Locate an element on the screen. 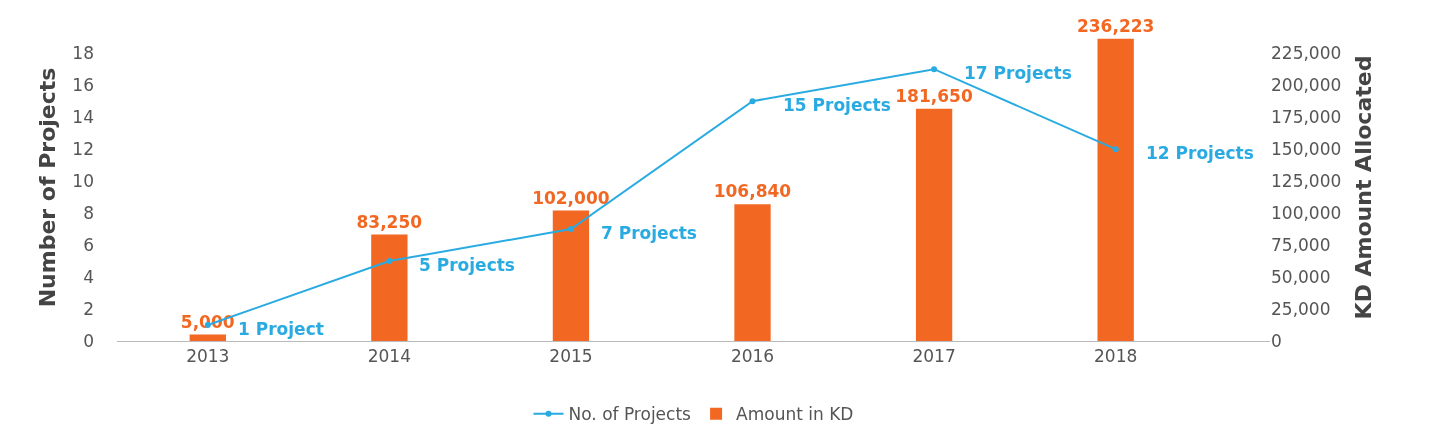 The height and width of the screenshot is (444, 1455). data-label: 102,000 is located at coordinates (571, 197).